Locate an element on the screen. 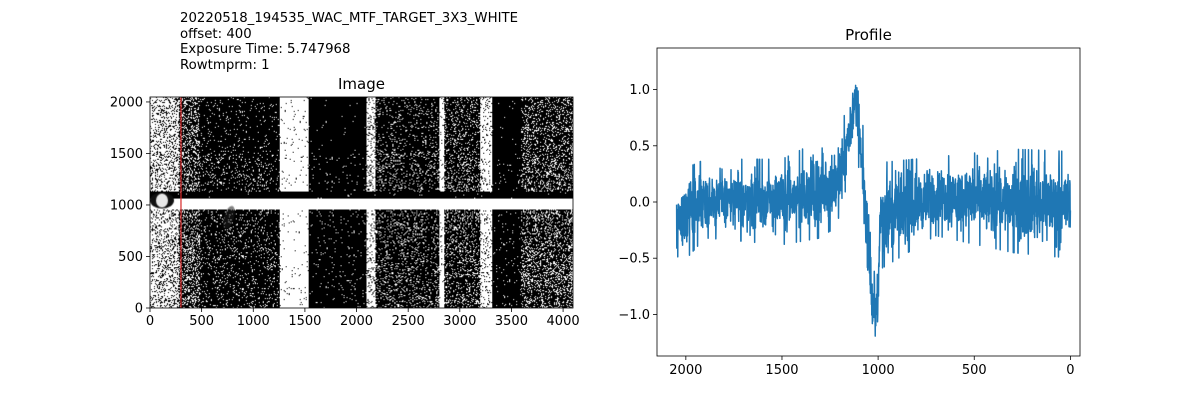 This screenshot has width=1200, height=400. y-tick-label: 0.5 is located at coordinates (639, 146).